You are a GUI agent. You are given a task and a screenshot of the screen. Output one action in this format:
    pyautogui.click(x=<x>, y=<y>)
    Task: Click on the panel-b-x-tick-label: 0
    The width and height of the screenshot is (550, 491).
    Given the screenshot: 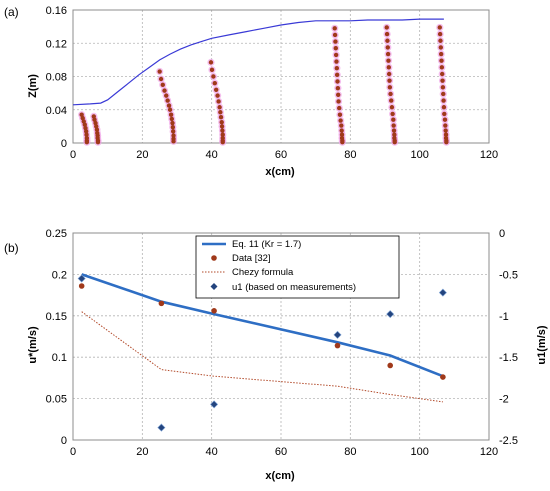 What is the action you would take?
    pyautogui.click(x=73, y=452)
    